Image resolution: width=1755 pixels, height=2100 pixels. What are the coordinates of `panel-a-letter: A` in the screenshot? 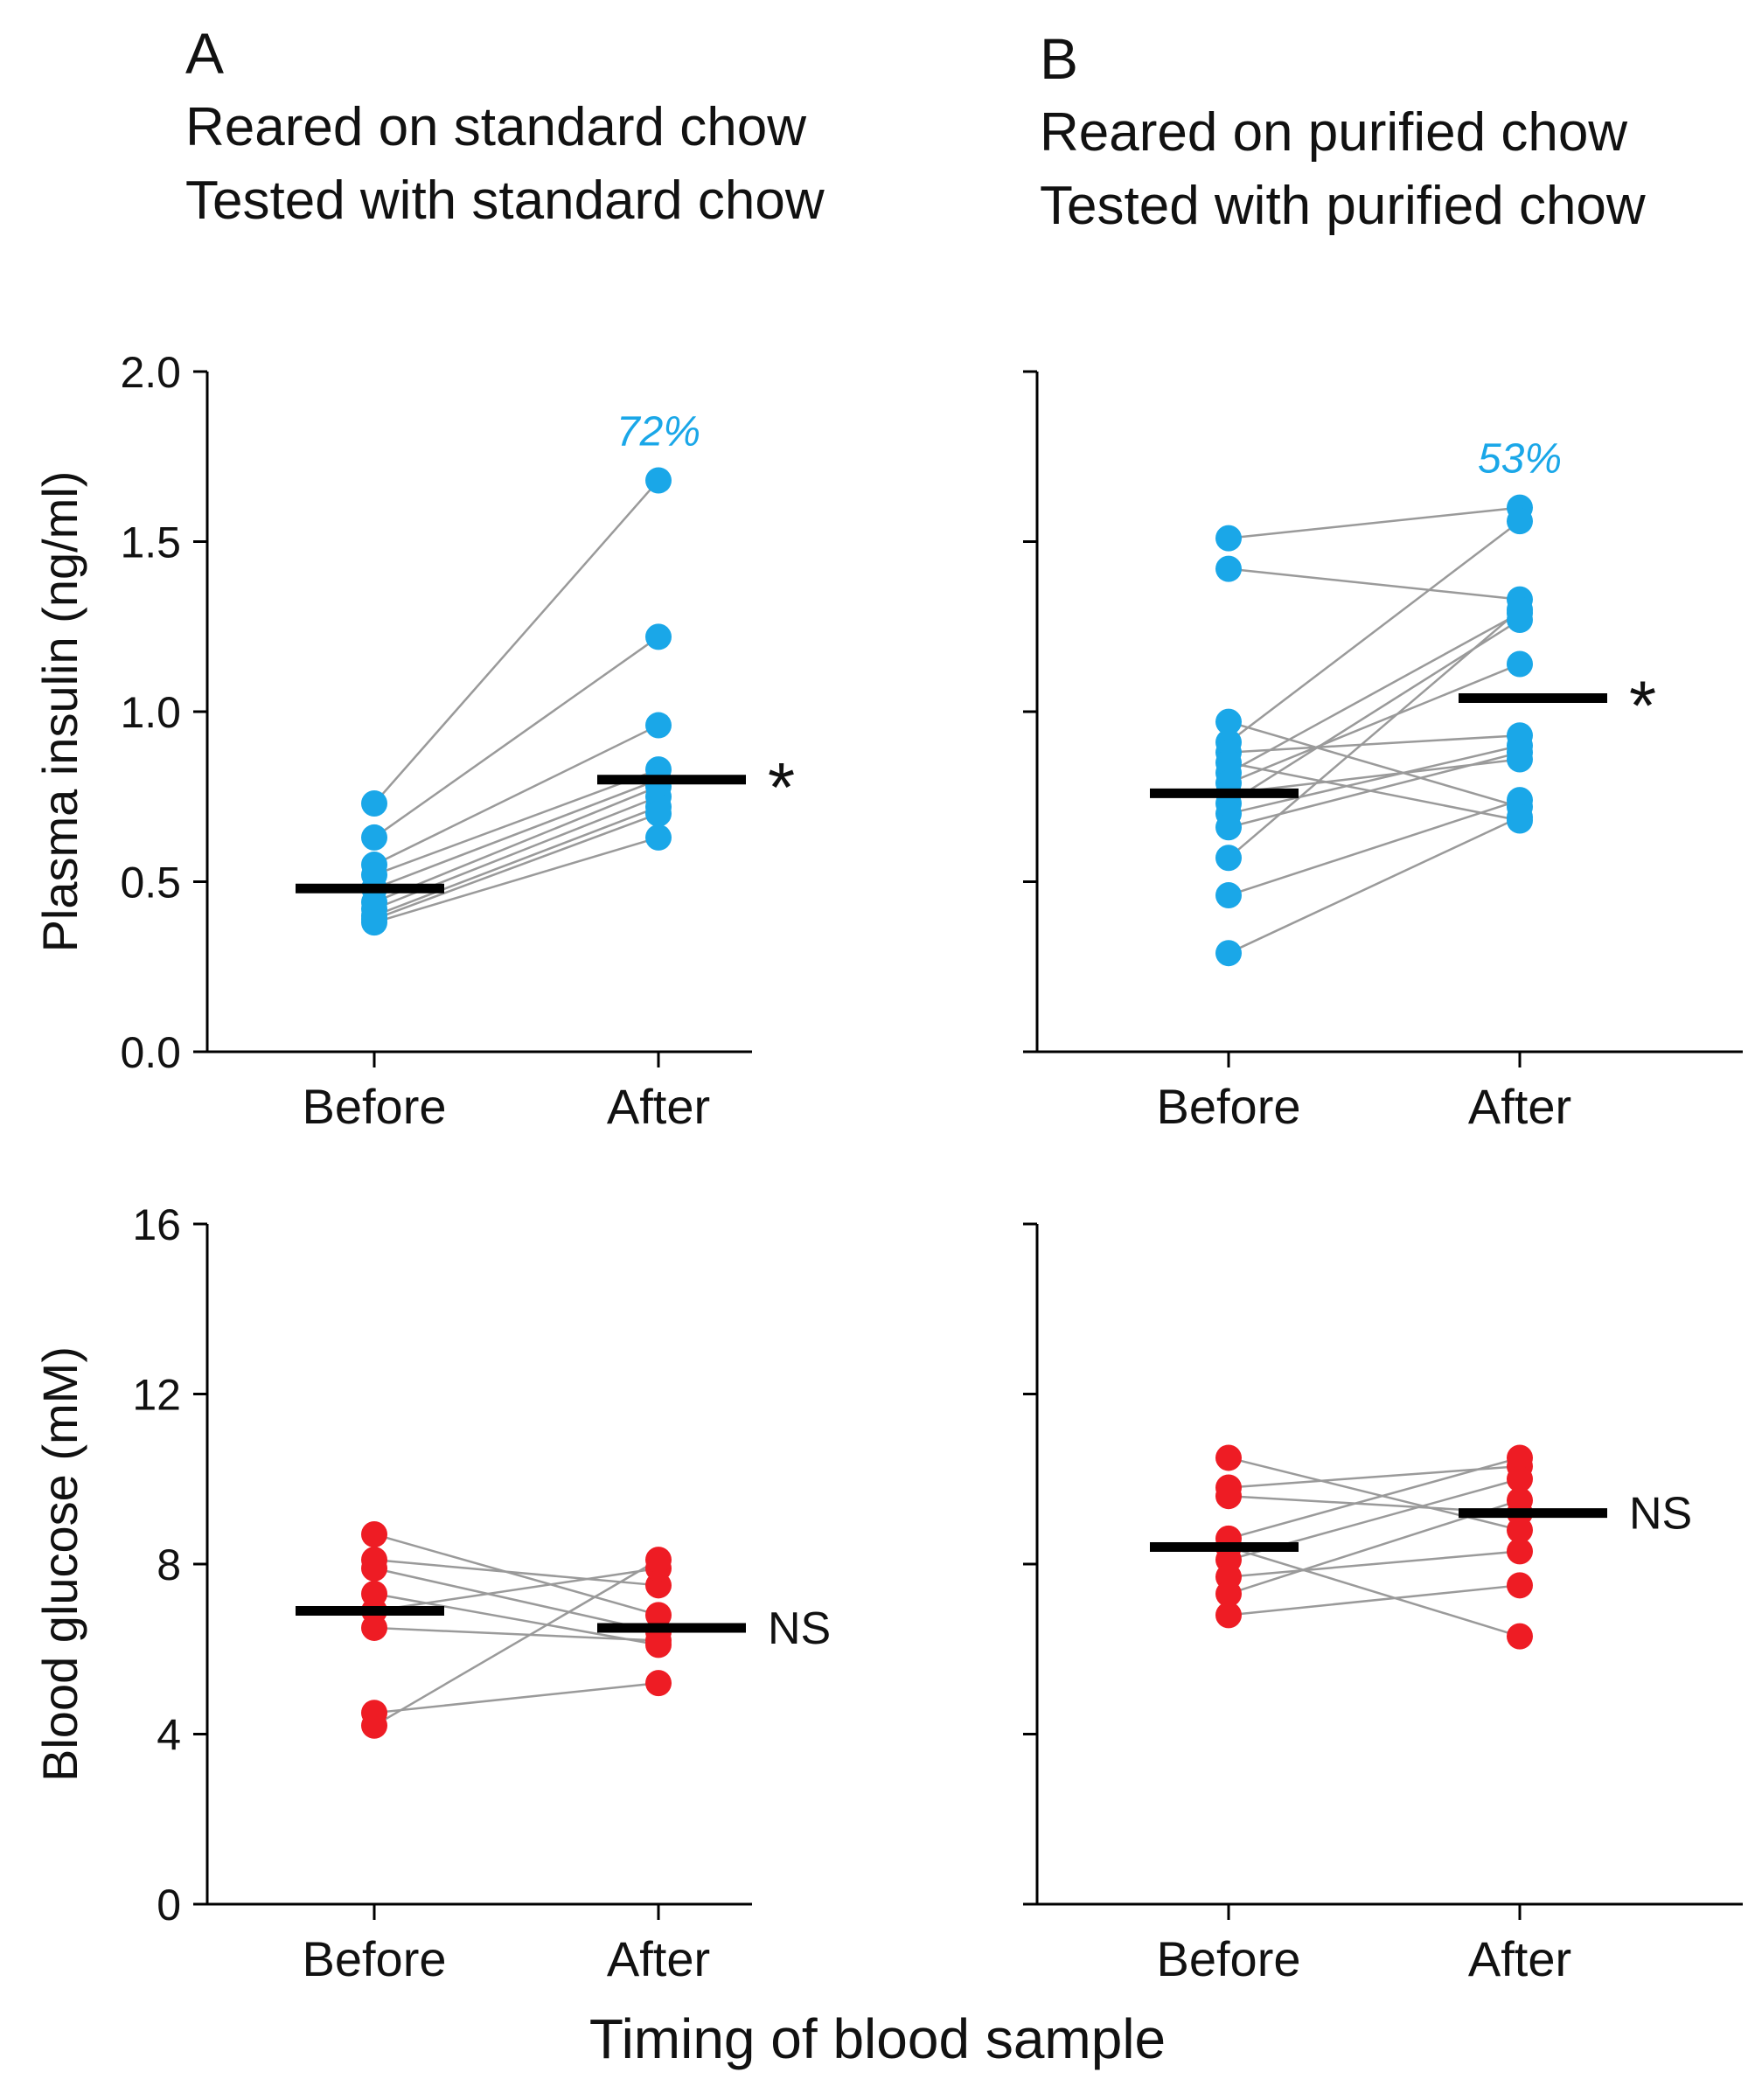 It's located at (205, 54).